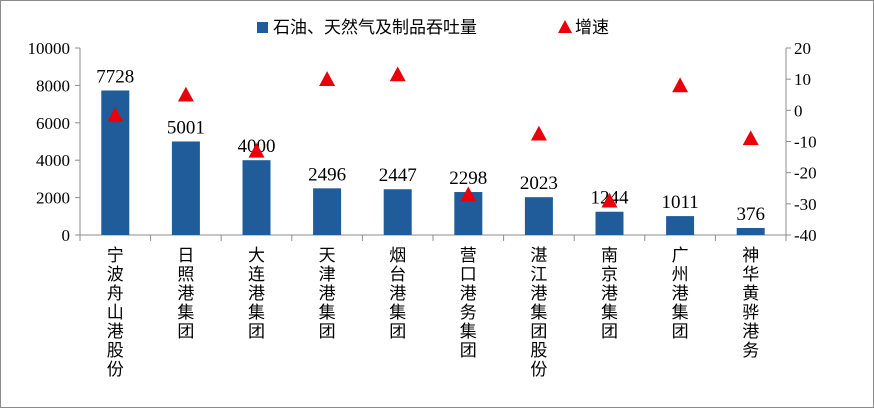 The image size is (874, 408). What do you see at coordinates (468, 178) in the screenshot?
I see `bar-data-label: 2298` at bounding box center [468, 178].